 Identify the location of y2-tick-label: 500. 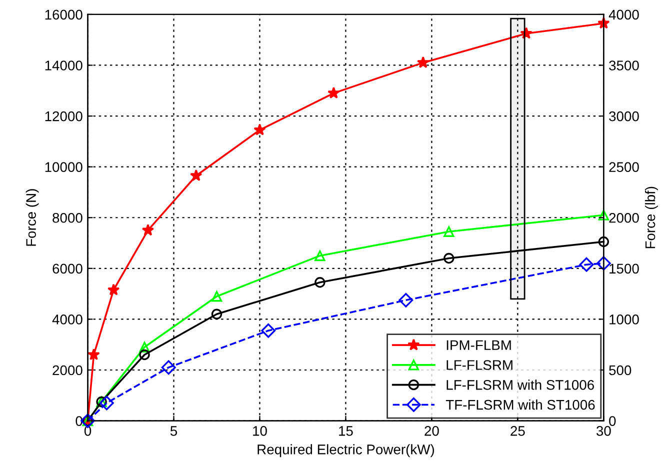
(620, 370).